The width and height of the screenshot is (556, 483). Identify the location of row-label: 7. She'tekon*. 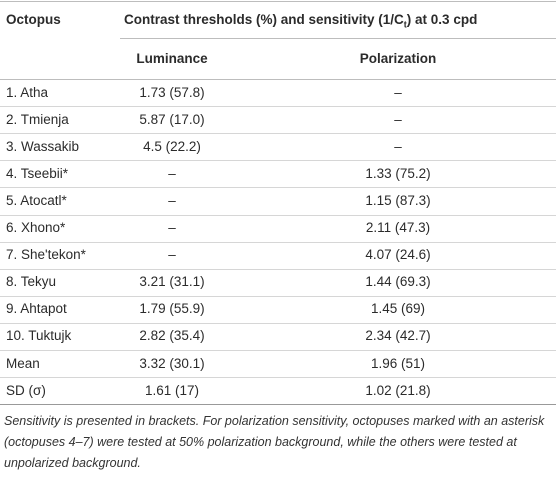
(46, 255).